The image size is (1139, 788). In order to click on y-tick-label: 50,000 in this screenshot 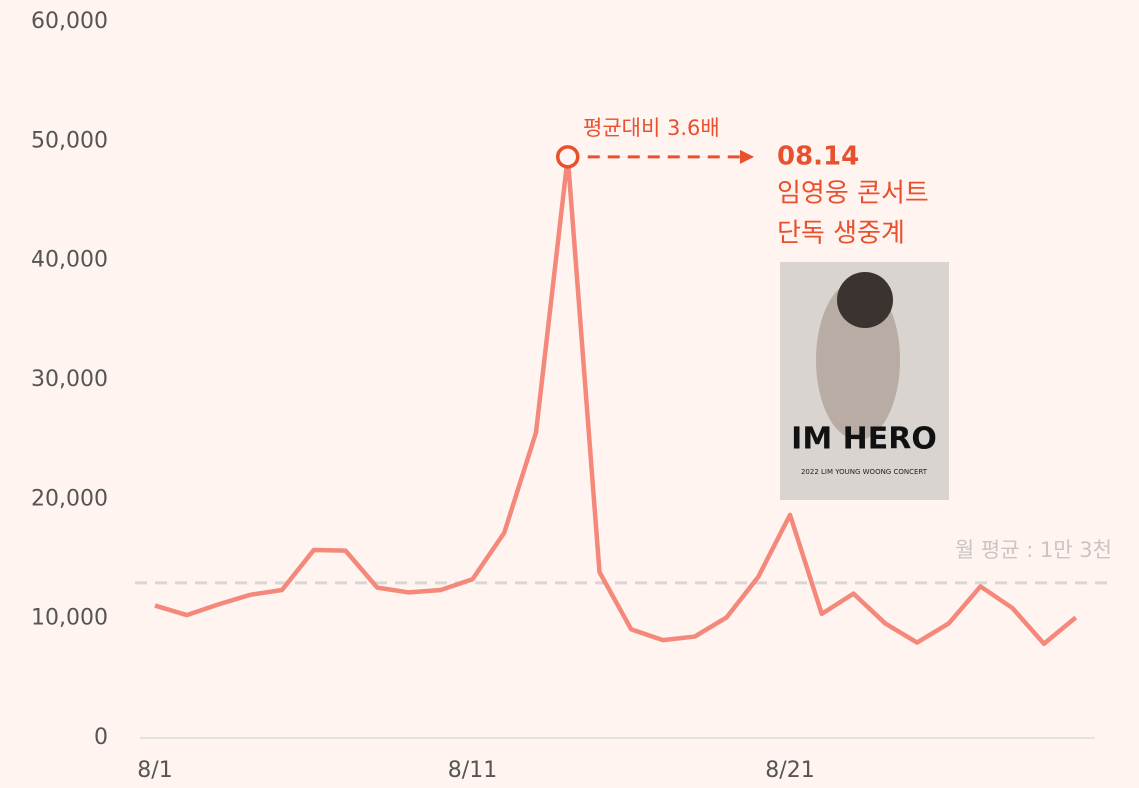, I will do `click(69, 140)`.